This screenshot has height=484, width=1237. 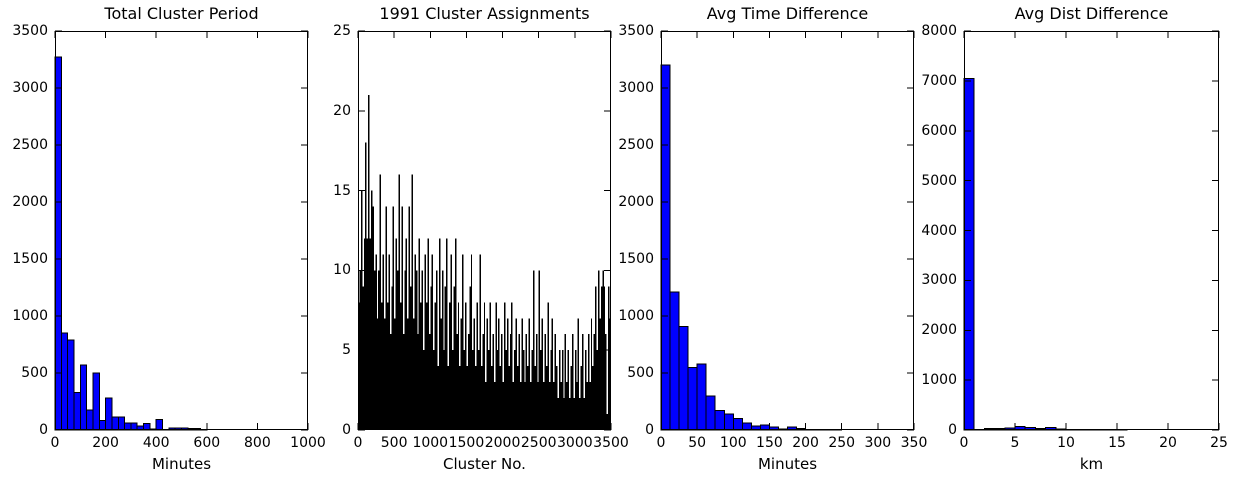 I want to click on x-tick-label: 0, so click(x=661, y=443).